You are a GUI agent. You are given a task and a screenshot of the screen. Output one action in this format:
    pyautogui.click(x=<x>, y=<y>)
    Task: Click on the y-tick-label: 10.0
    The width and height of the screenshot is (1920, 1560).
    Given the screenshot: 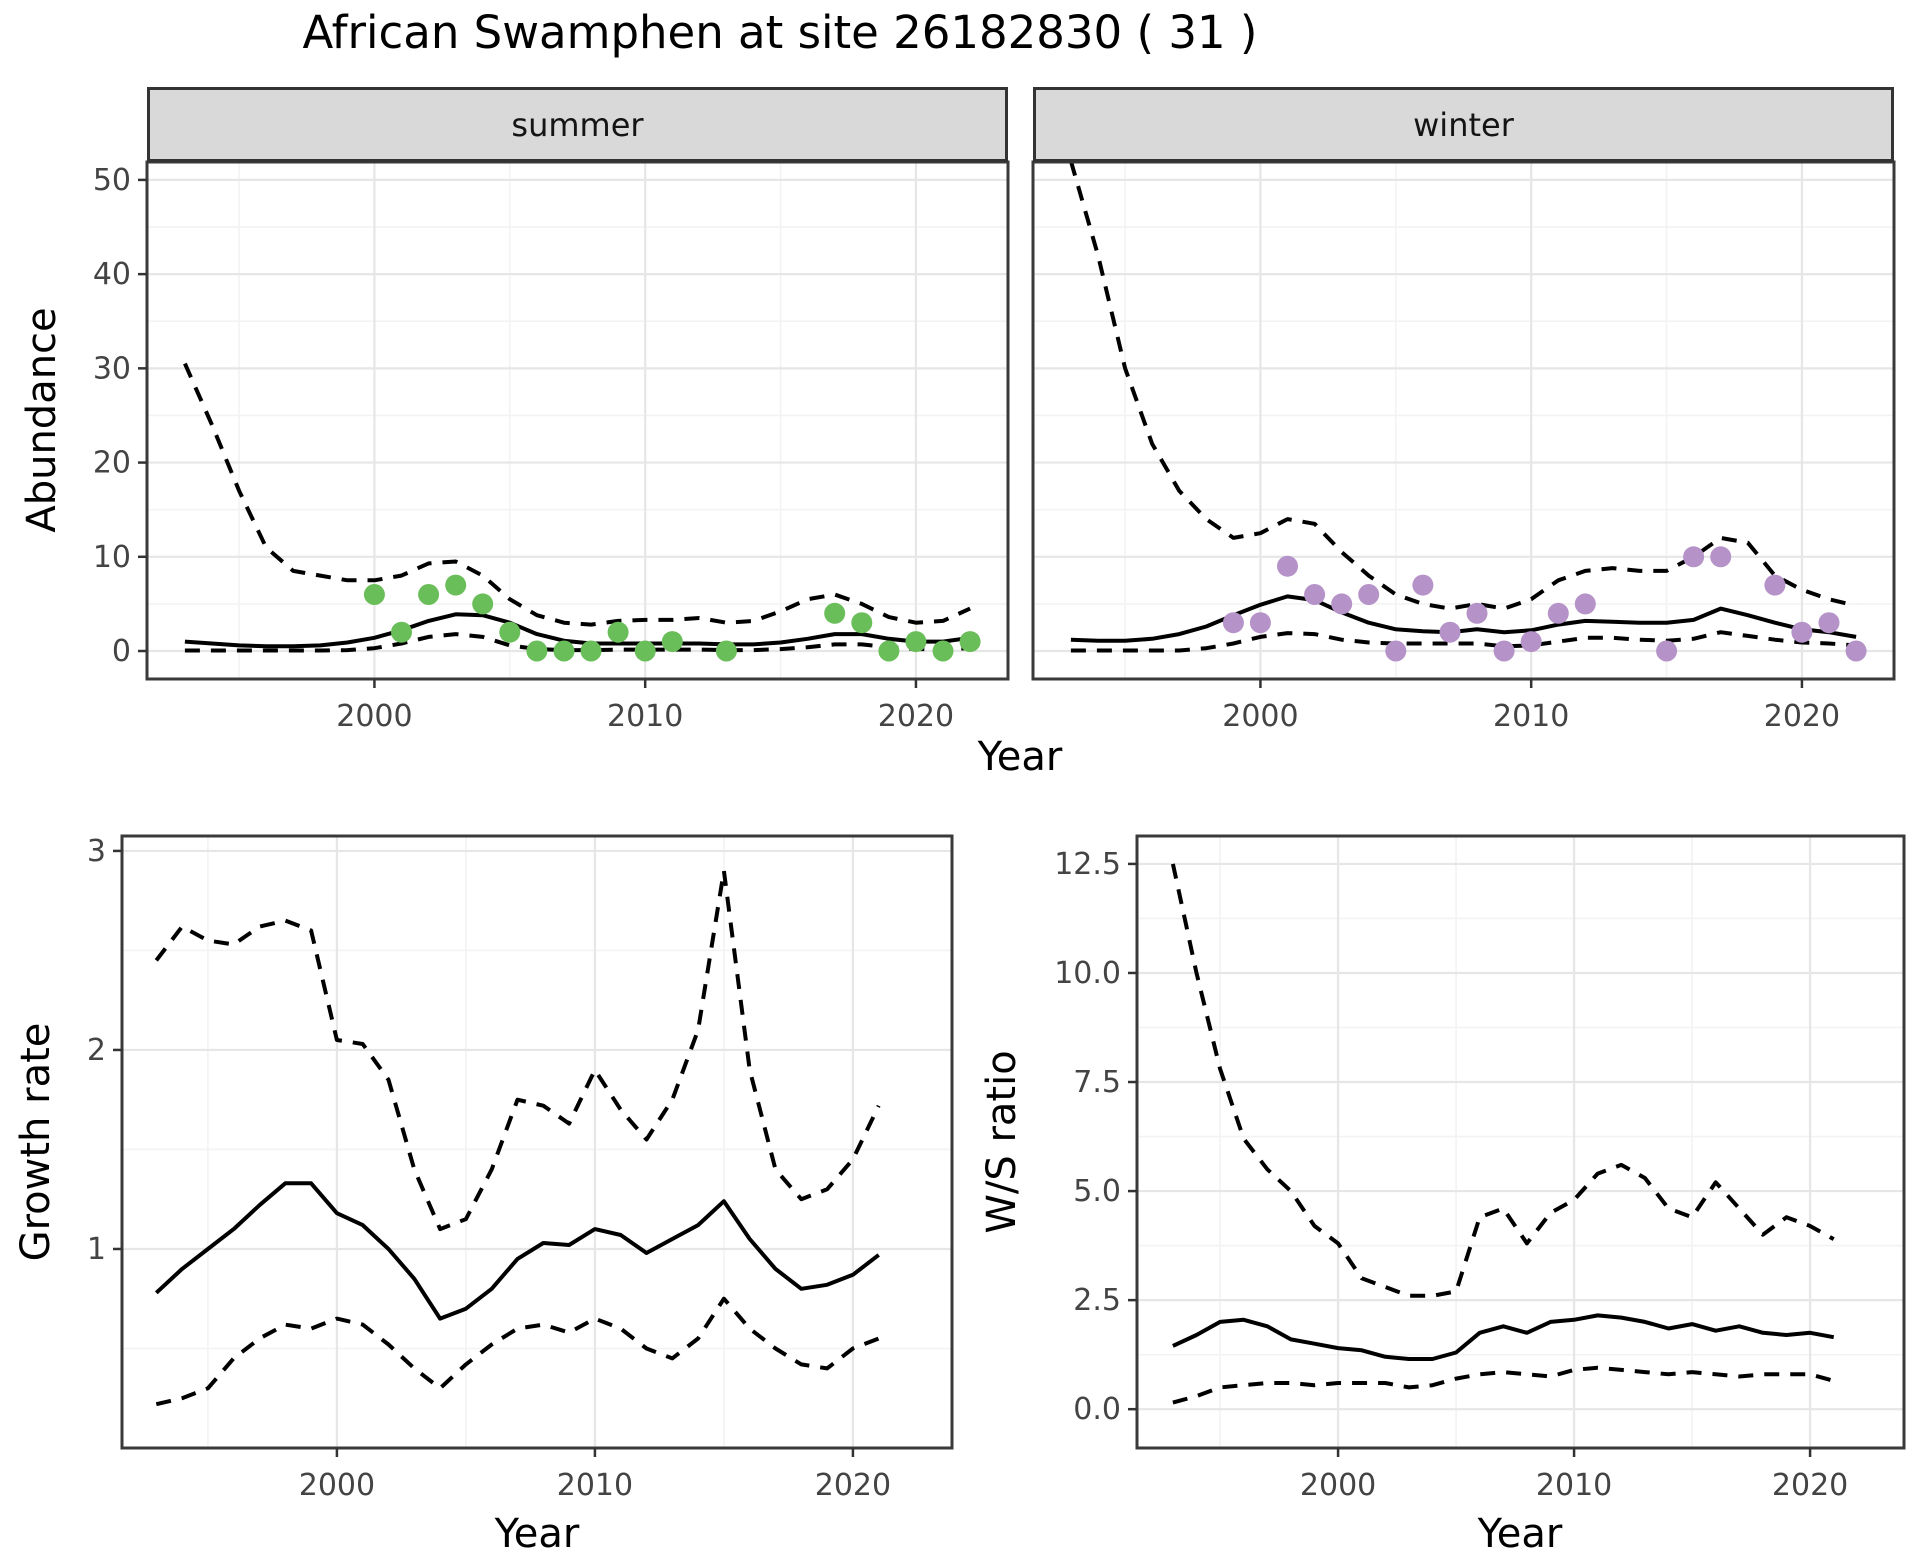 What is the action you would take?
    pyautogui.click(x=1087, y=973)
    